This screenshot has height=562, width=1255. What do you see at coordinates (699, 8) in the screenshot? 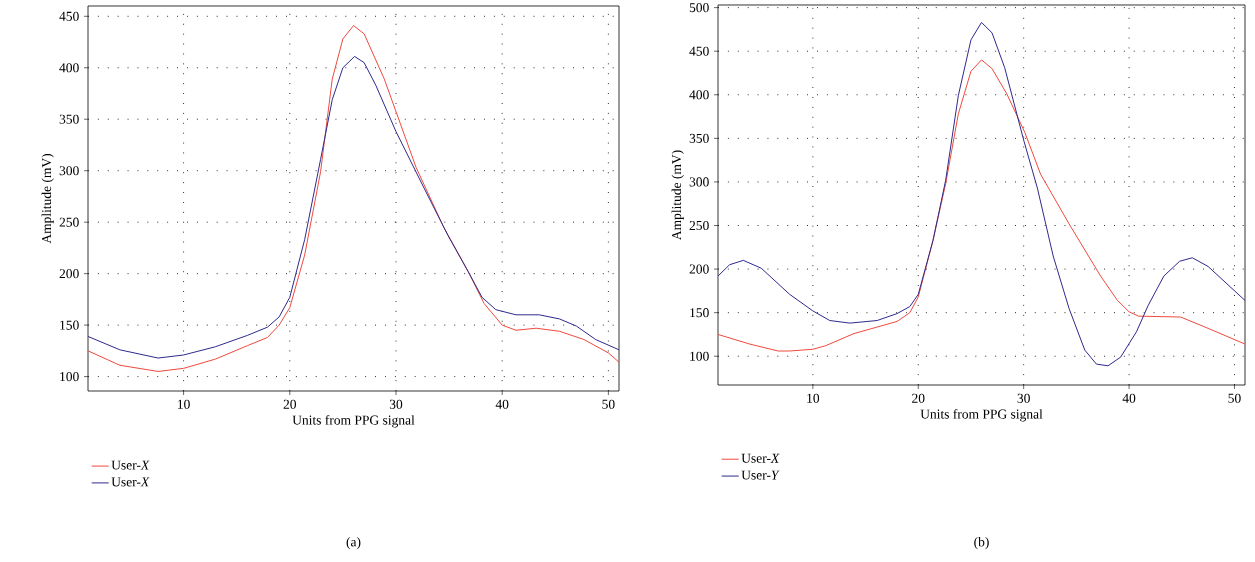
I see `y-tick-label: 500` at bounding box center [699, 8].